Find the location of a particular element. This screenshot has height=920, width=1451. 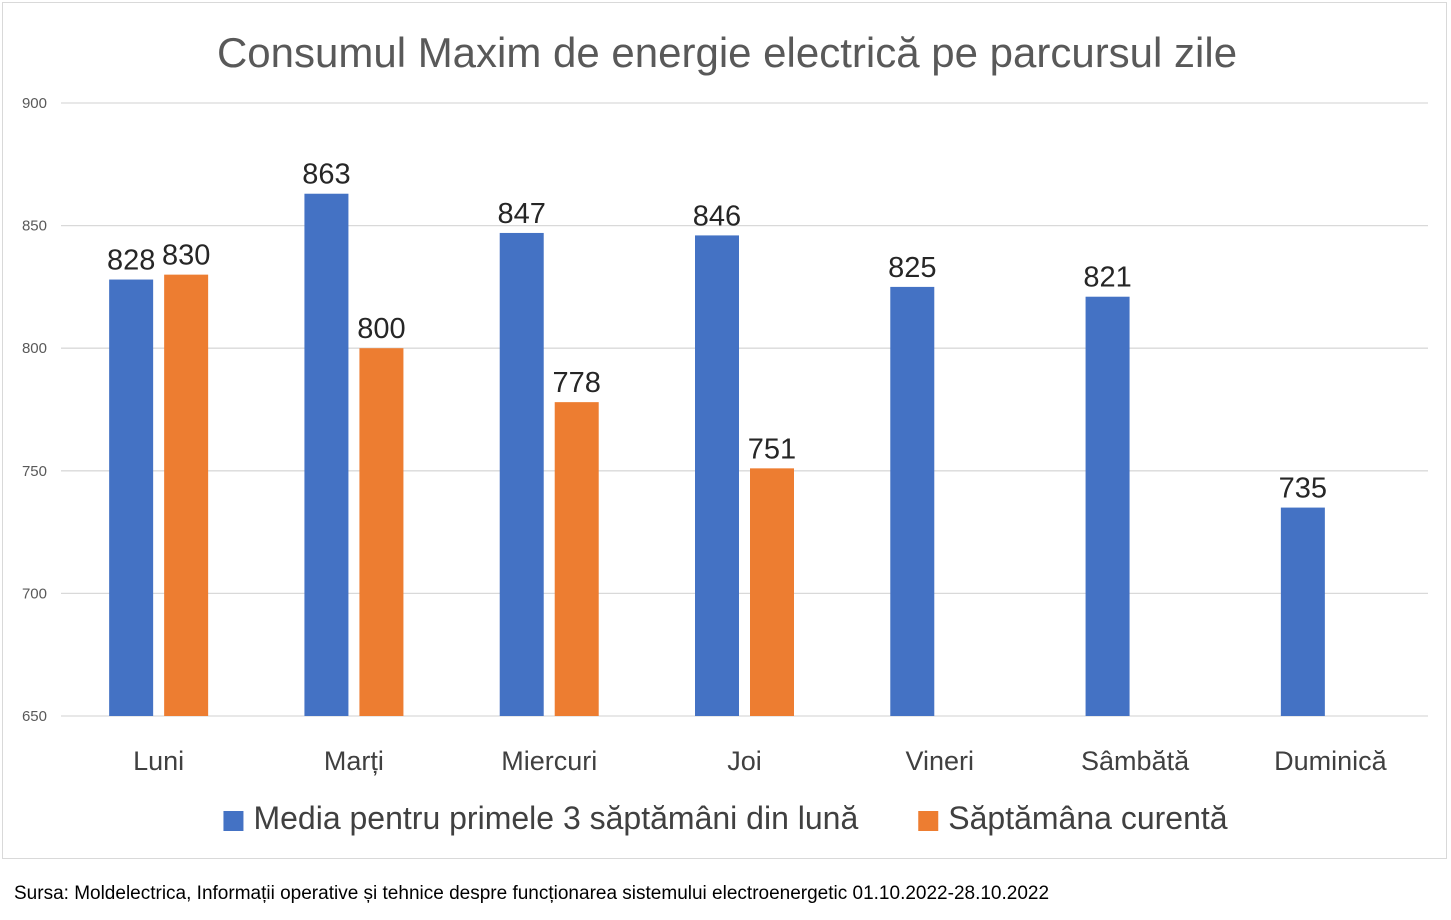

y-tick-label: 750 is located at coordinates (34, 471).